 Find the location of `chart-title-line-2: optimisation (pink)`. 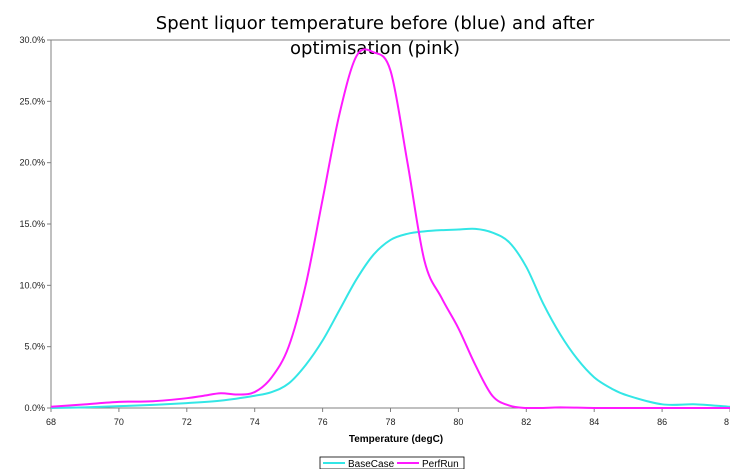

chart-title-line-2: optimisation (pink) is located at coordinates (375, 48).